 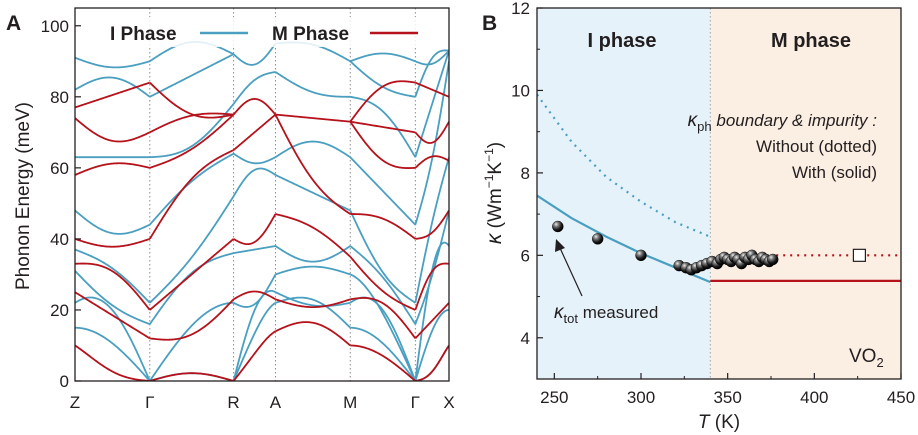 I want to click on x-tick-label-a: M, so click(x=350, y=402).